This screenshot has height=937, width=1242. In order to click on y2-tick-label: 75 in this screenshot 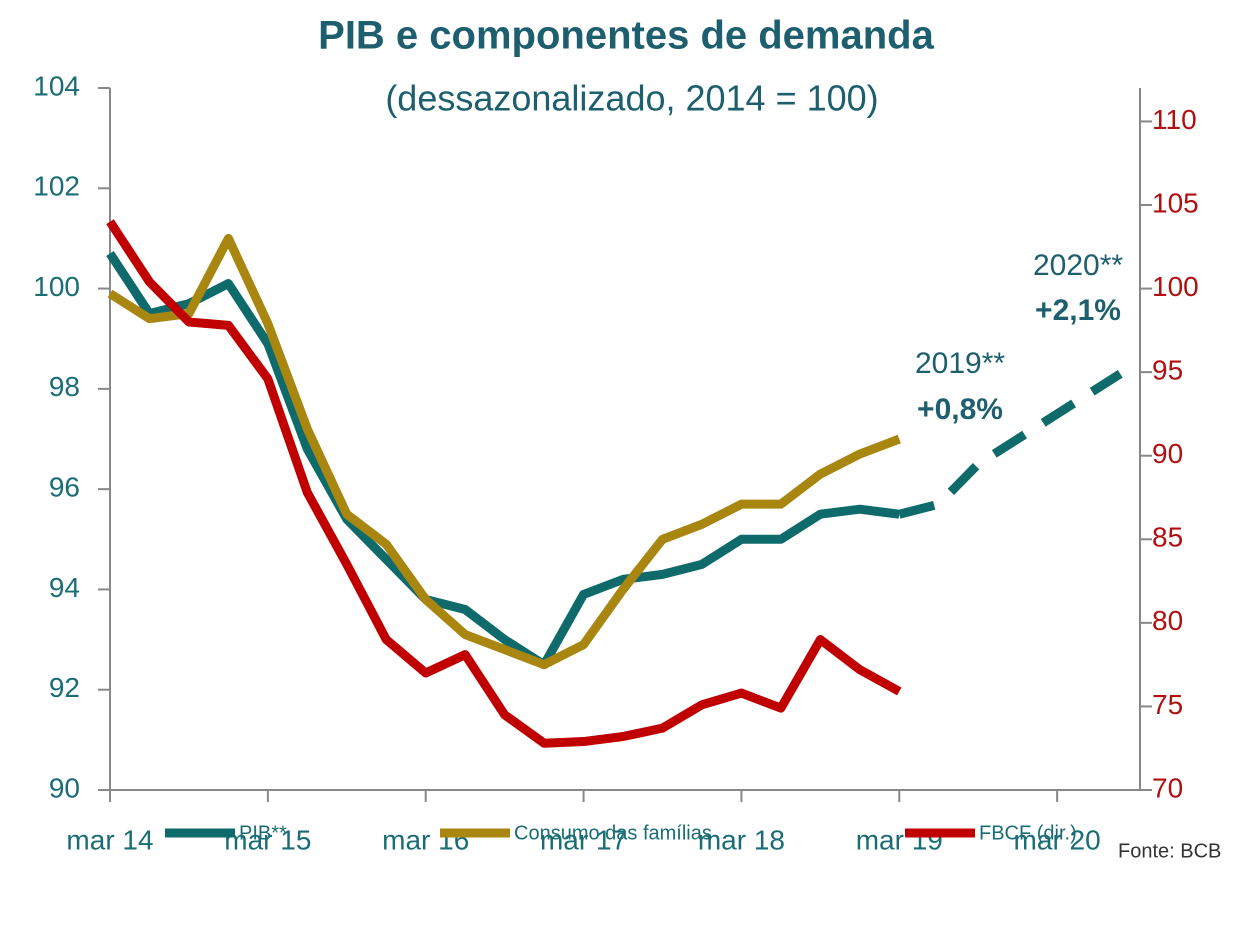, I will do `click(1167, 704)`.